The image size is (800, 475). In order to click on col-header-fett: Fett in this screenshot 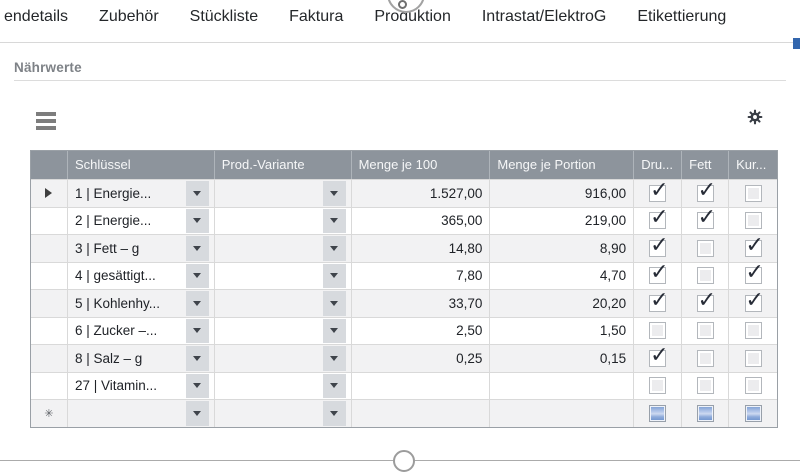, I will do `click(706, 165)`.